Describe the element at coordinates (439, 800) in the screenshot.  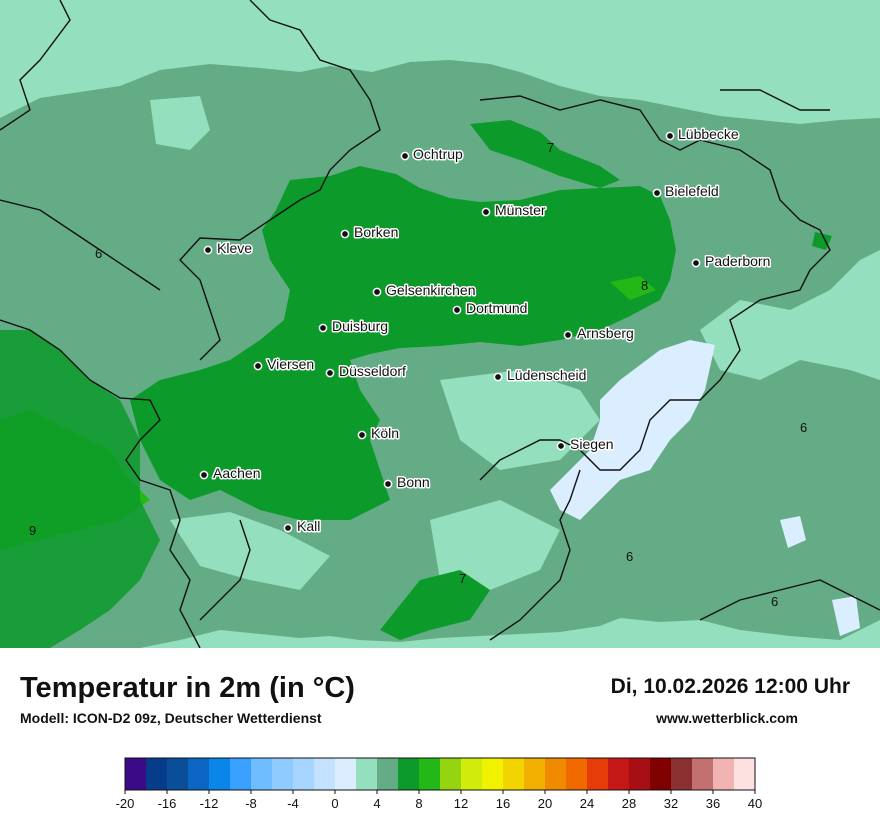
I see `legend-ticks: -20 -16 -12 -8 -4 0 4 8 12 16 20 24 28 32 36 40` at that location.